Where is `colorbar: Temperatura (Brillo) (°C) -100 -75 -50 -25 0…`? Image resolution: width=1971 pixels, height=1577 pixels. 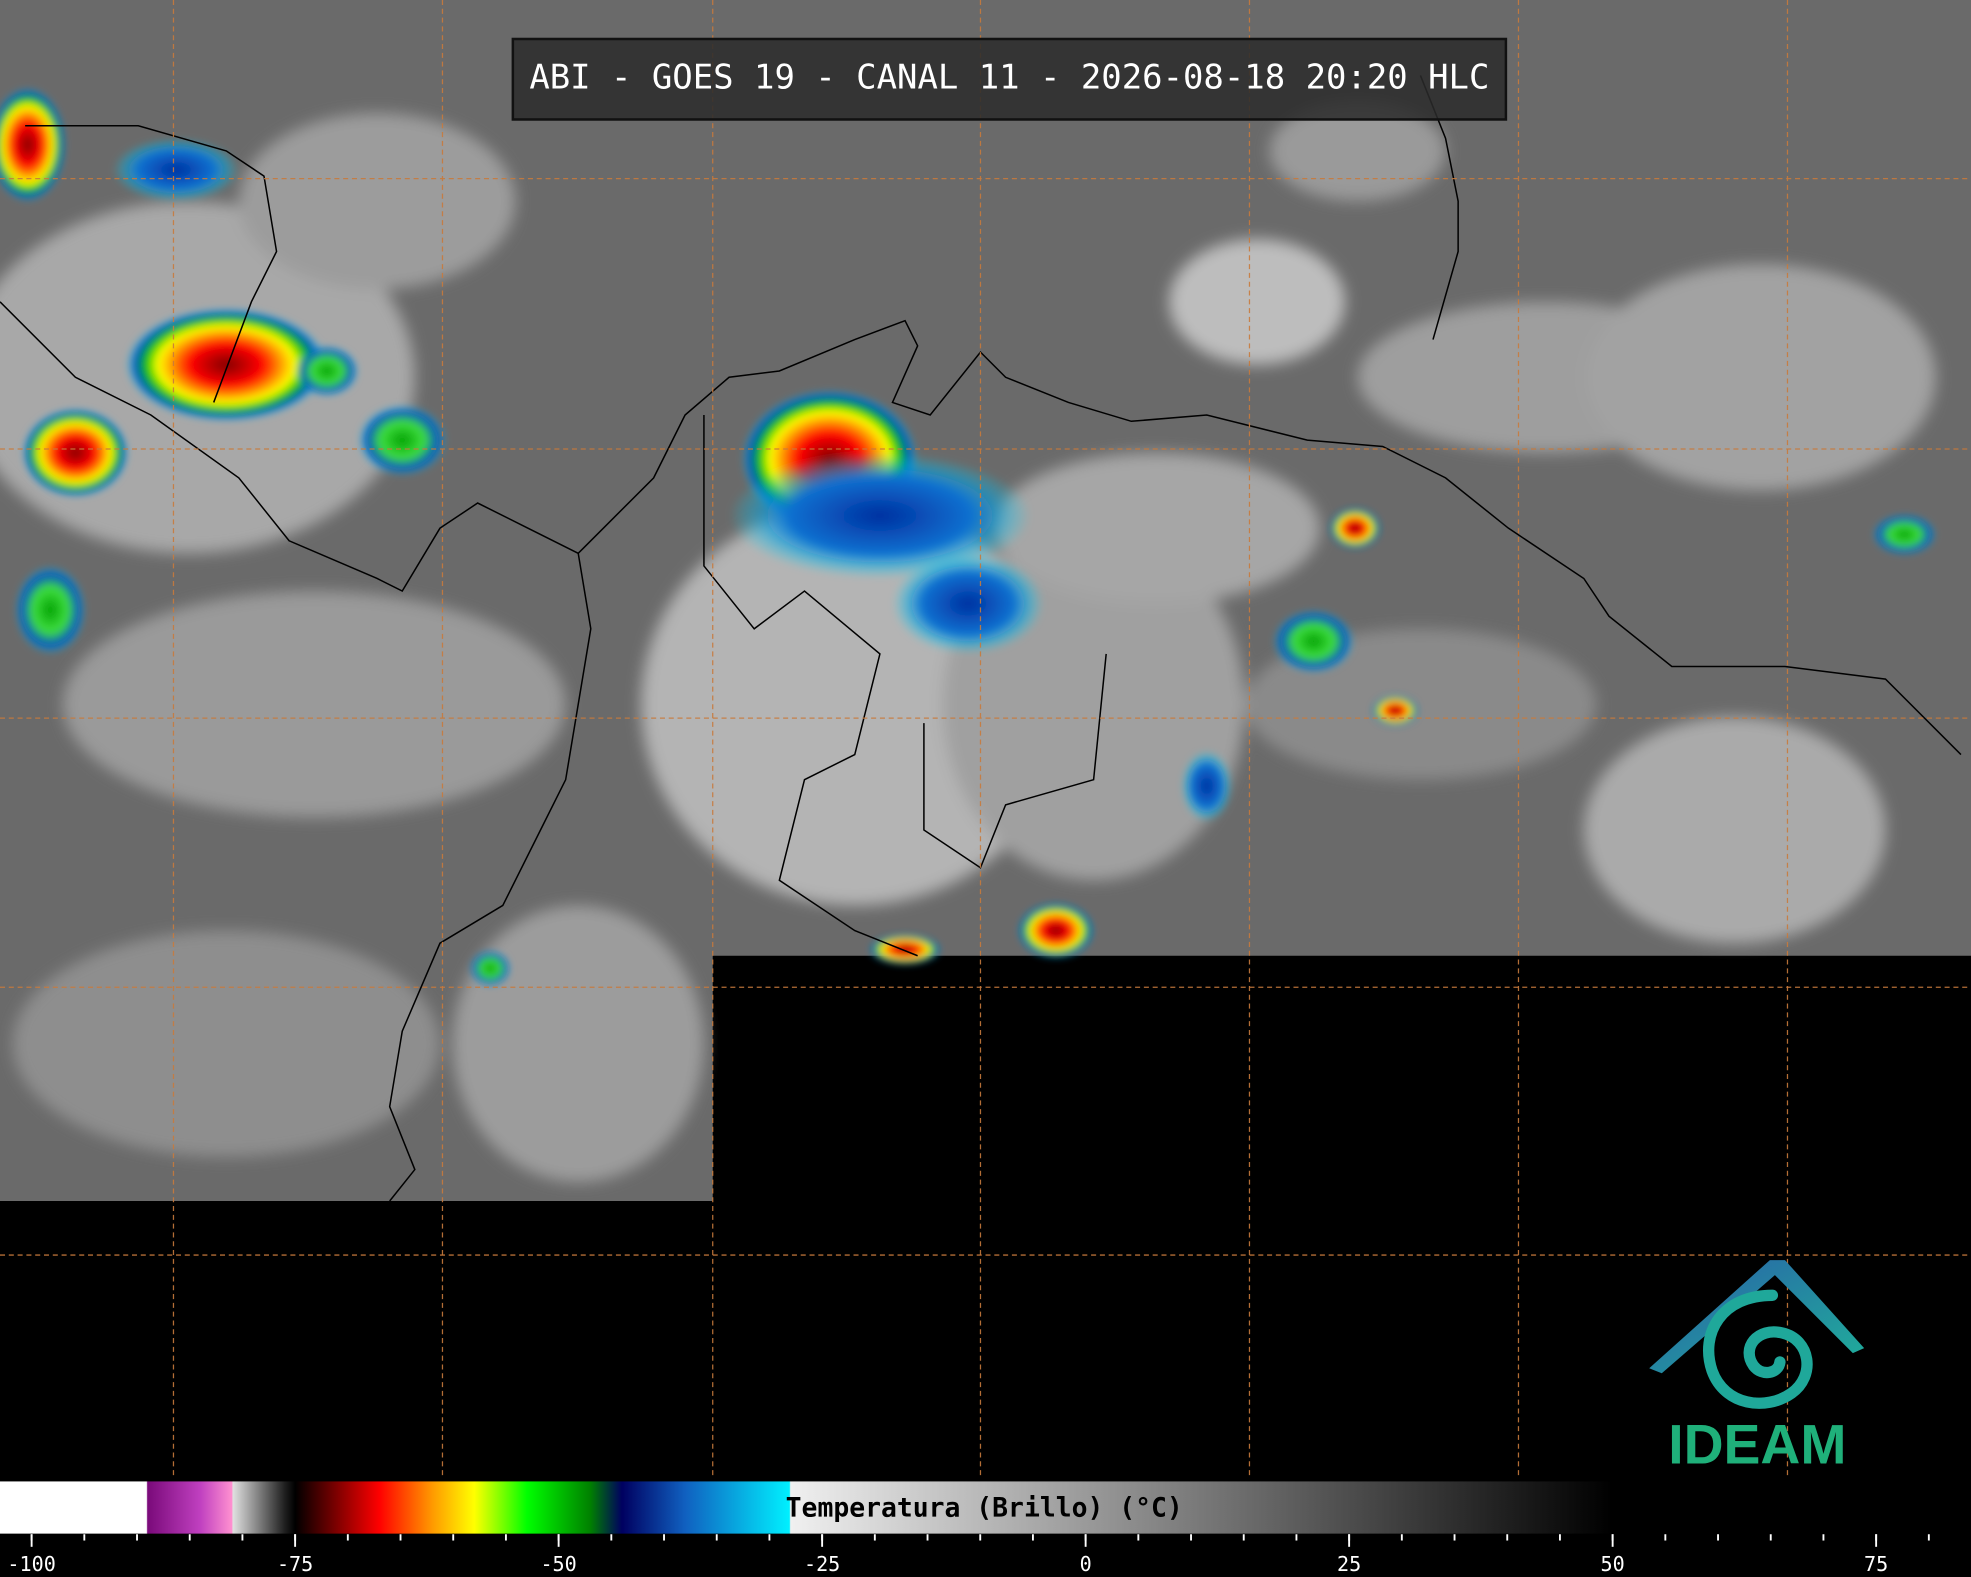
colorbar: Temperatura (Brillo) (°C) -100 -75 -50 -25 0… is located at coordinates (985, 1528).